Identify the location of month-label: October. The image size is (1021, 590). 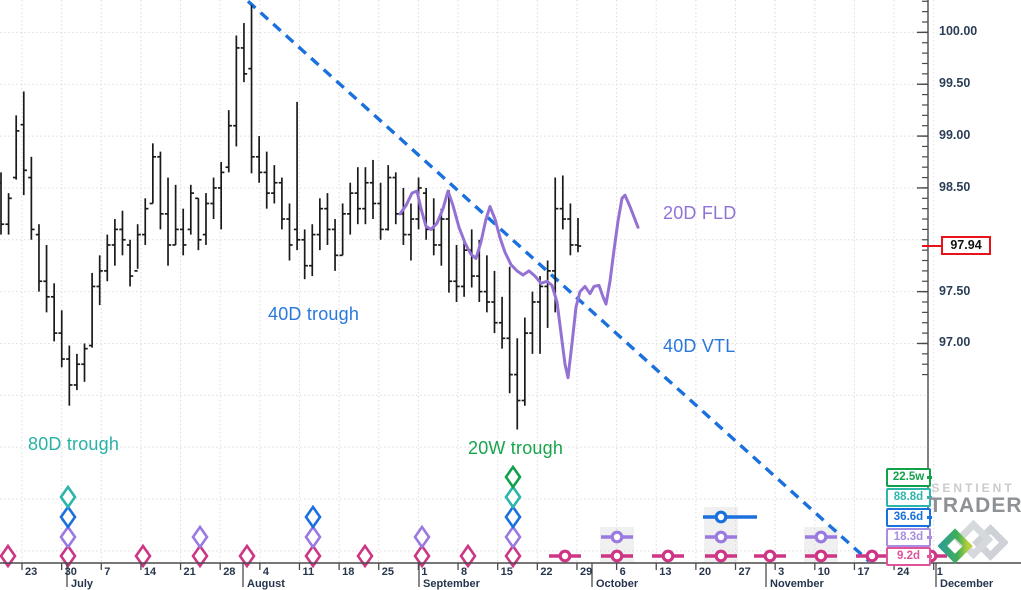
(617, 584).